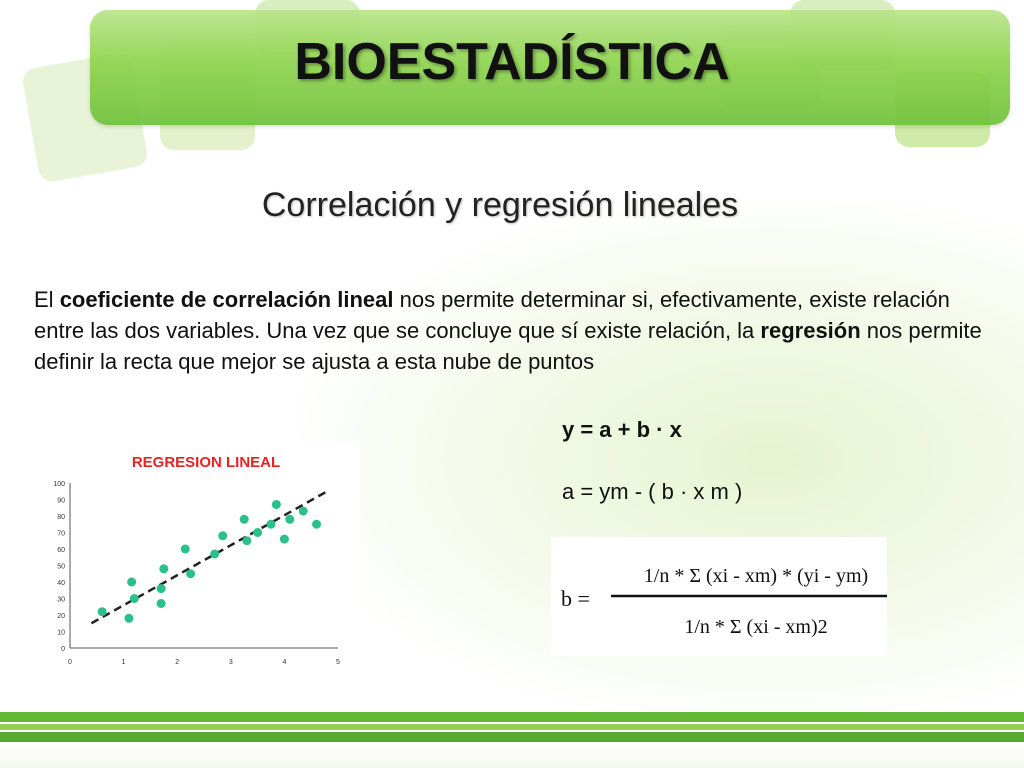 This screenshot has width=1024, height=768. What do you see at coordinates (231, 662) in the screenshot?
I see `x-tick-label: 3` at bounding box center [231, 662].